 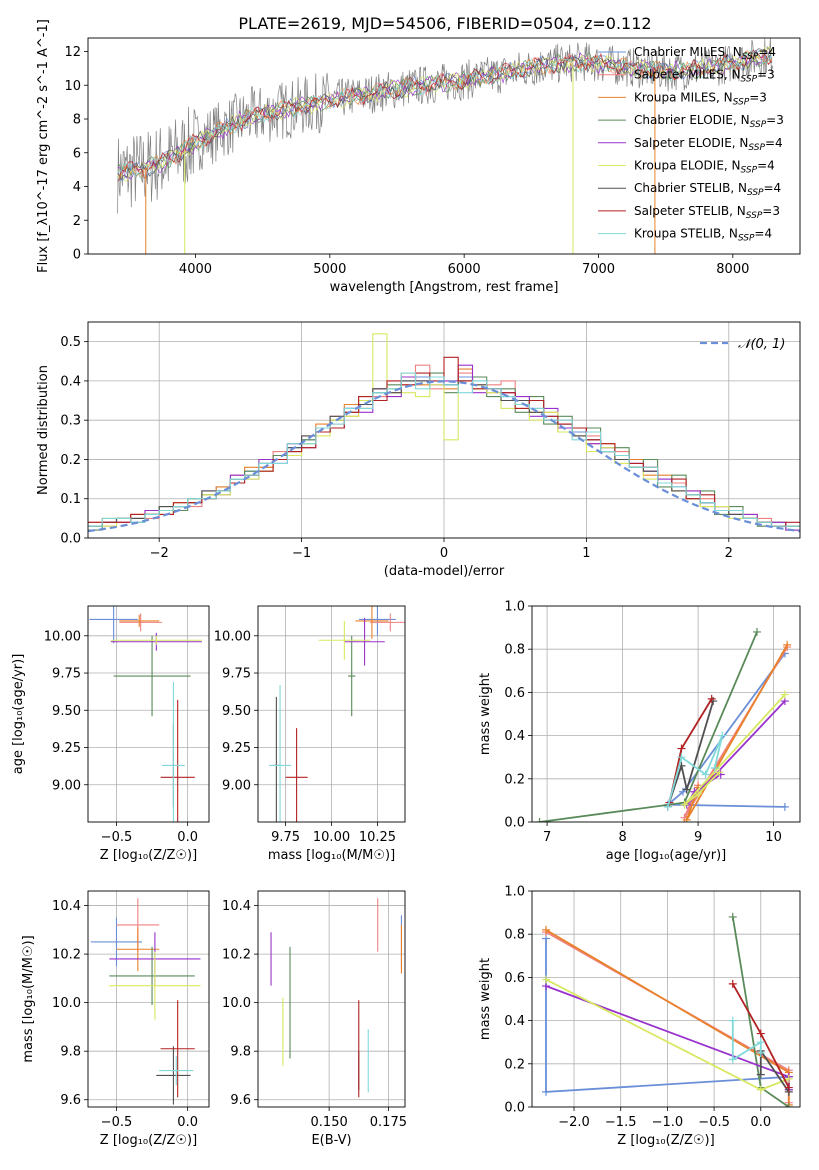 I want to click on y-tick-label: 0, so click(x=77, y=255).